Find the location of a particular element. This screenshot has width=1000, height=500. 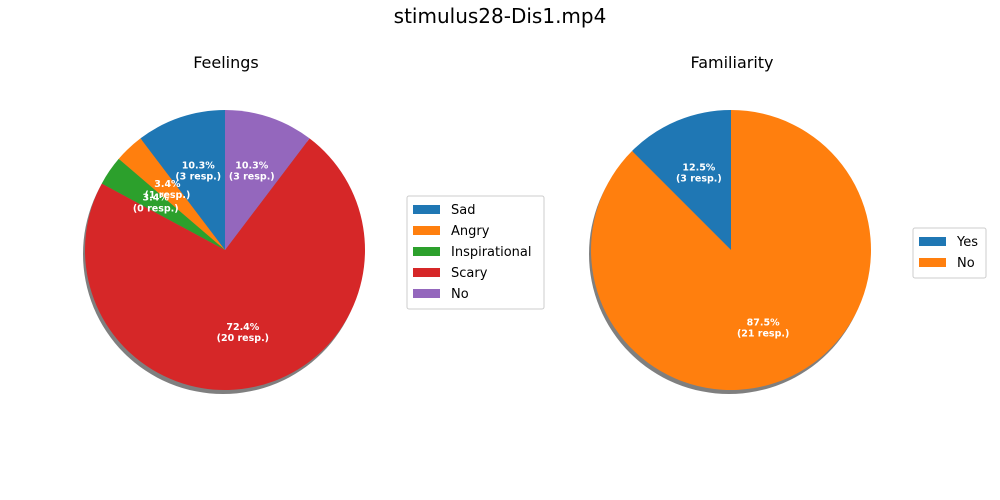

pie-slice-no is located at coordinates (267, 180).